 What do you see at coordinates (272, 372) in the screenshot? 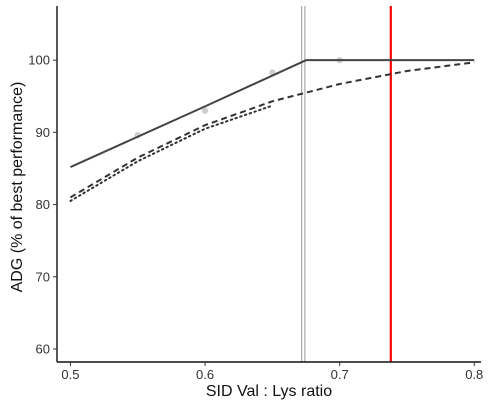
I see `x-ticks: 0.5 0.6 0.7 0.8` at bounding box center [272, 372].